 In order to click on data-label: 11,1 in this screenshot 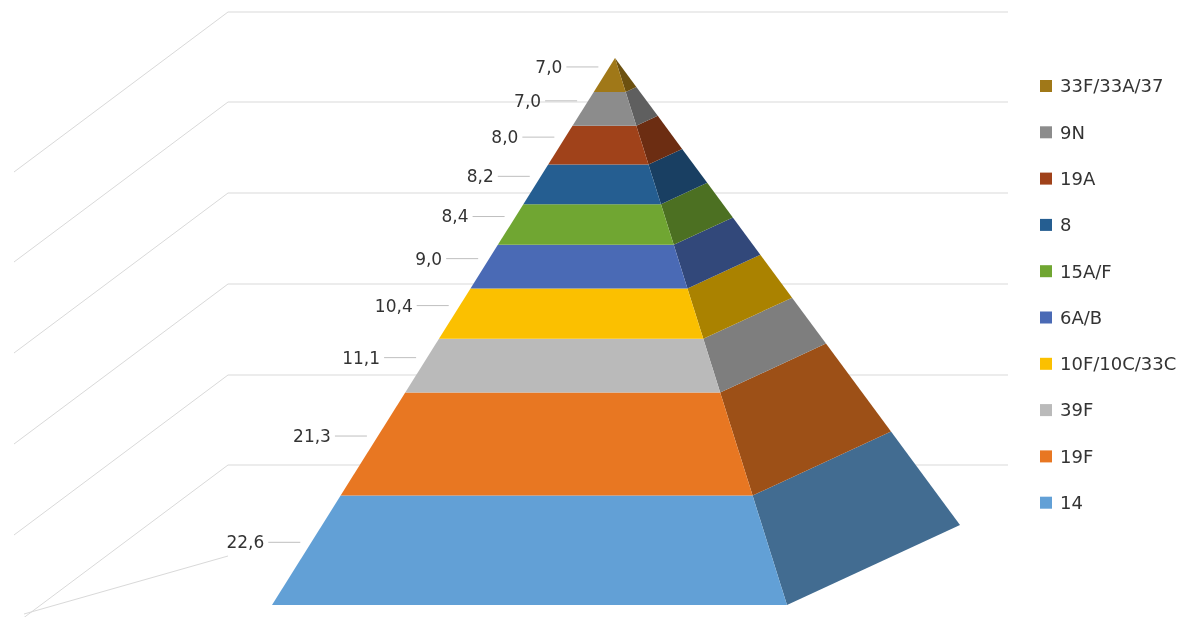, I will do `click(361, 357)`.